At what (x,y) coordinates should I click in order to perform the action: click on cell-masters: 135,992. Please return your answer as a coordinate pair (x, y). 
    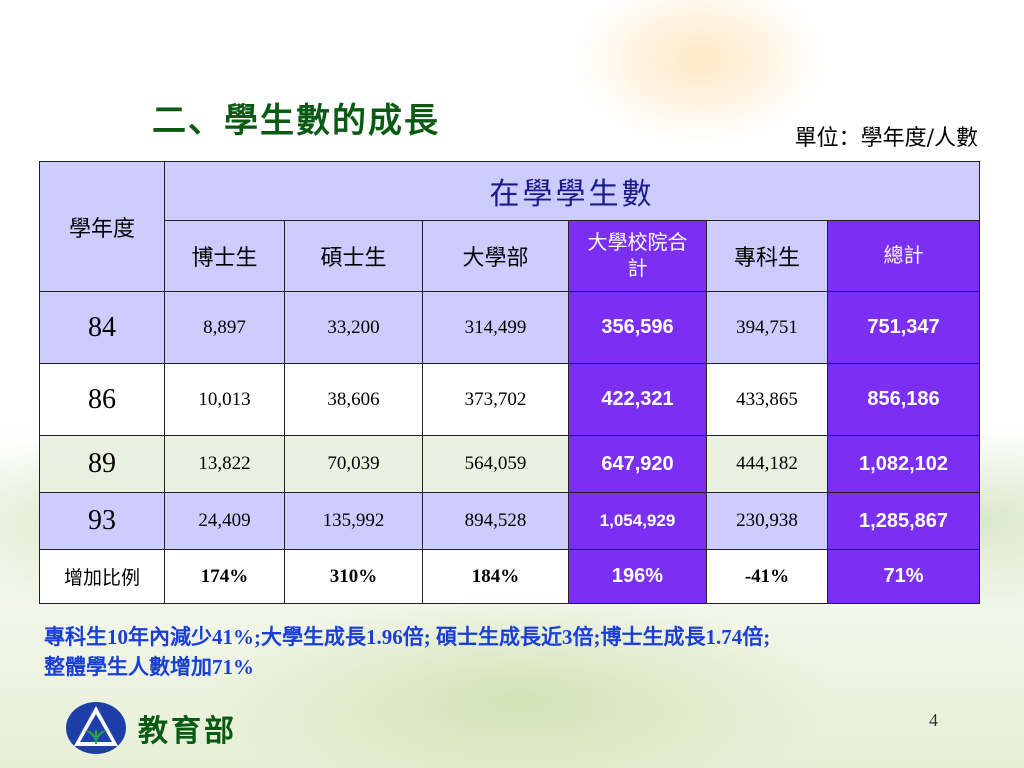
    Looking at the image, I should click on (353, 521).